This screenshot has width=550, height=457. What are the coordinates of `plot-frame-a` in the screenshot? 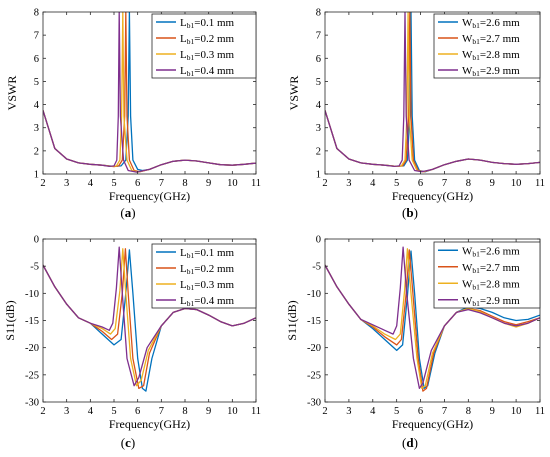 It's located at (149, 93).